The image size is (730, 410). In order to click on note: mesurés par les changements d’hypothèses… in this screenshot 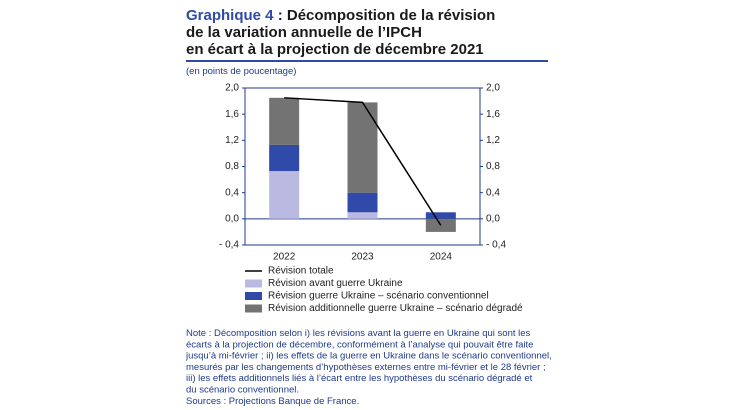, I will do `click(366, 367)`.